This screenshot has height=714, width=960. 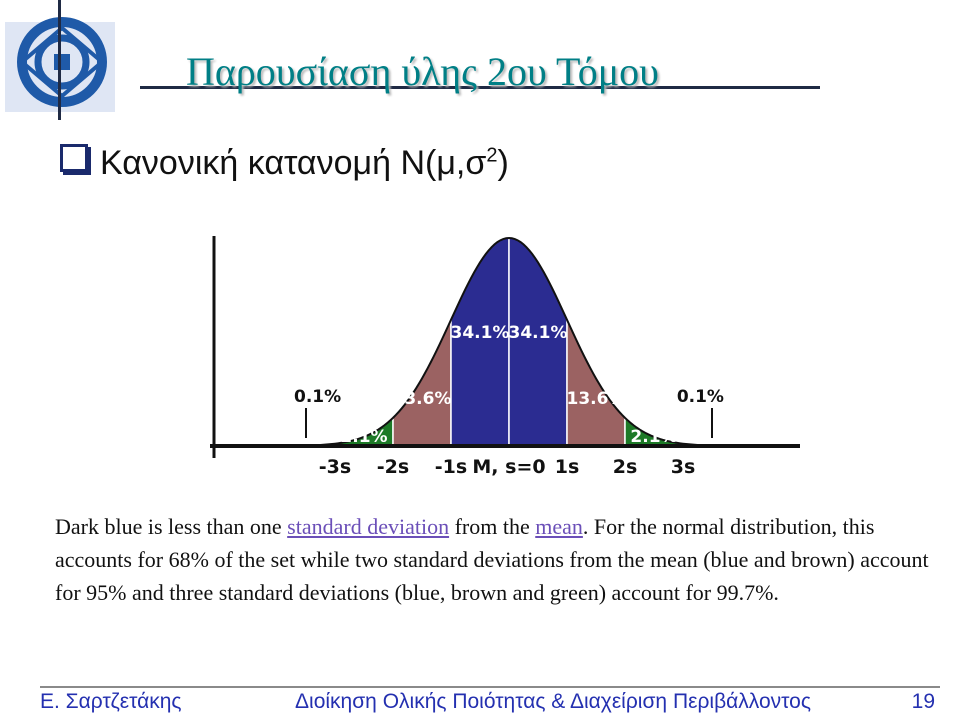 I want to click on header-horizontal-rule, so click(x=480, y=87).